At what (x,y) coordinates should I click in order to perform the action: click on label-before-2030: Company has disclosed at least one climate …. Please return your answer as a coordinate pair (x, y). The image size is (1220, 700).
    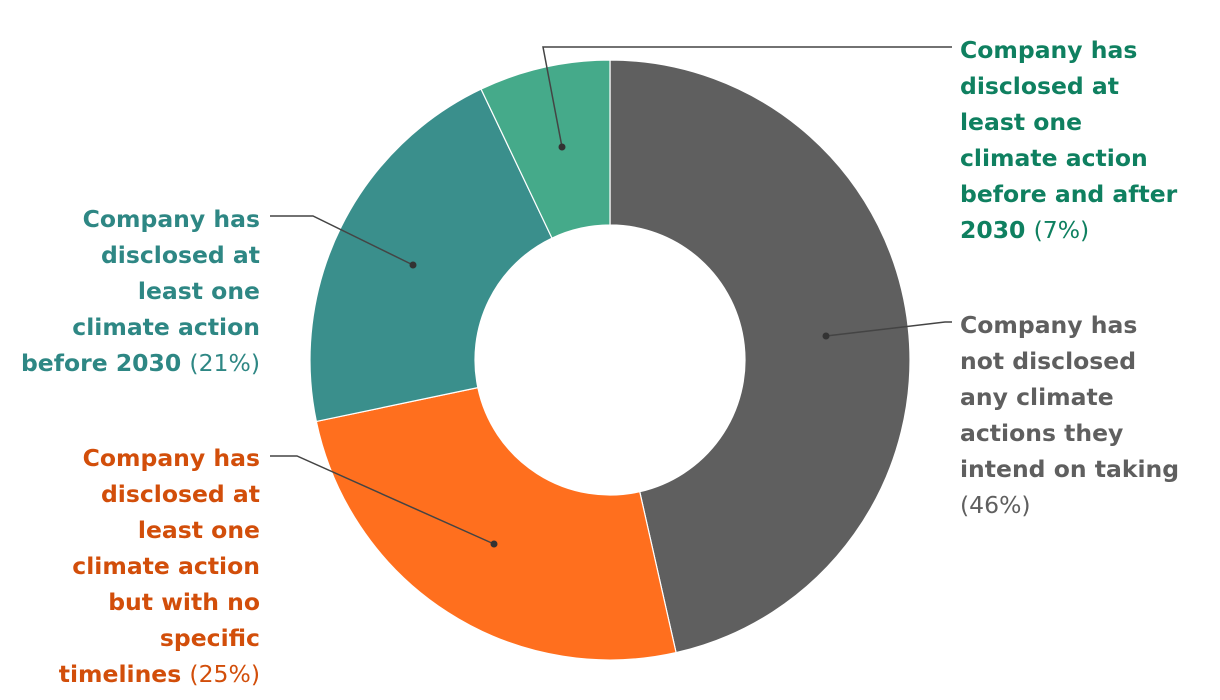
    Looking at the image, I should click on (140, 291).